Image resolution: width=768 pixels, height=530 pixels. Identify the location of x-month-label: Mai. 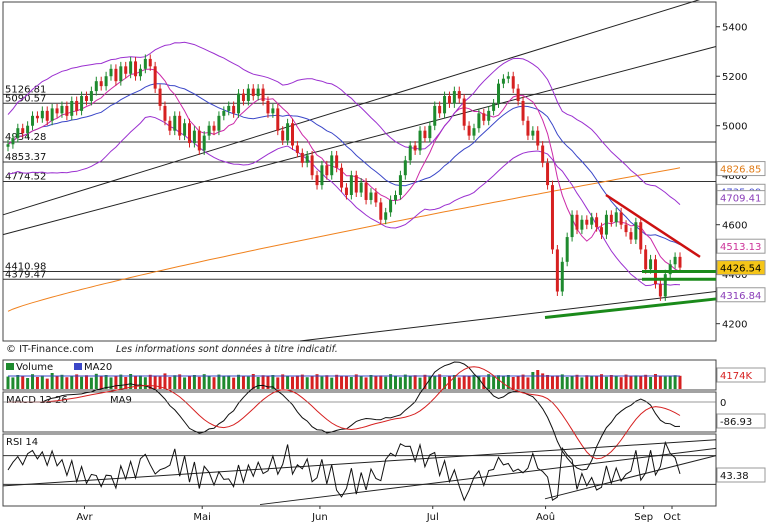
(202, 517).